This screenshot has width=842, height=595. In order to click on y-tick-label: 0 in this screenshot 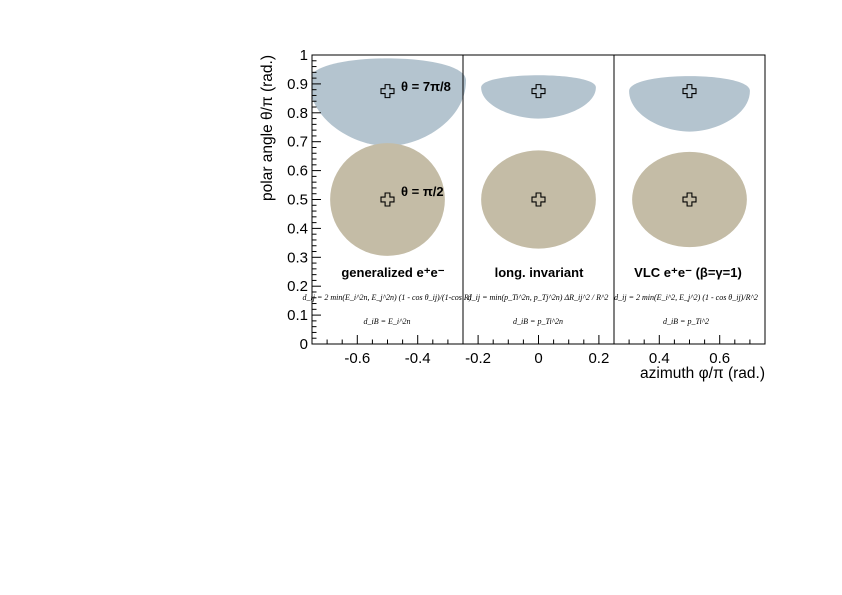, I will do `click(304, 344)`.